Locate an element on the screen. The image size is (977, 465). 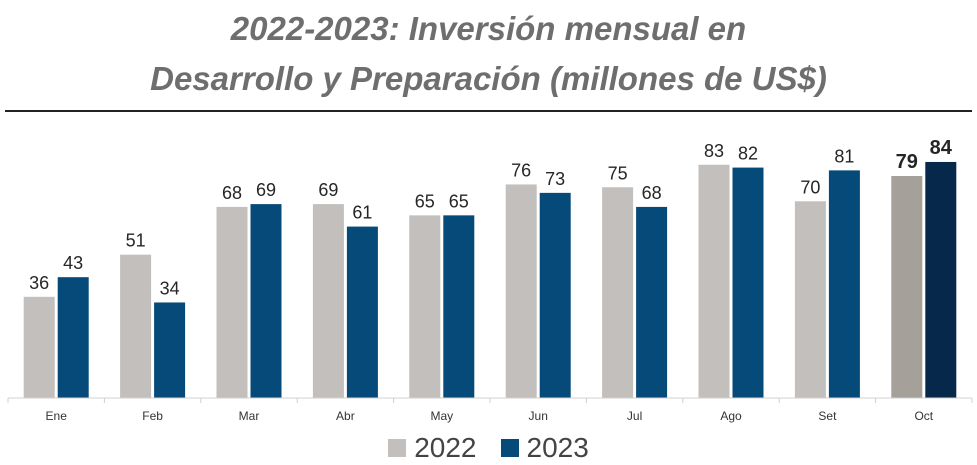
legend-item-2023: 2023 is located at coordinates (544, 448).